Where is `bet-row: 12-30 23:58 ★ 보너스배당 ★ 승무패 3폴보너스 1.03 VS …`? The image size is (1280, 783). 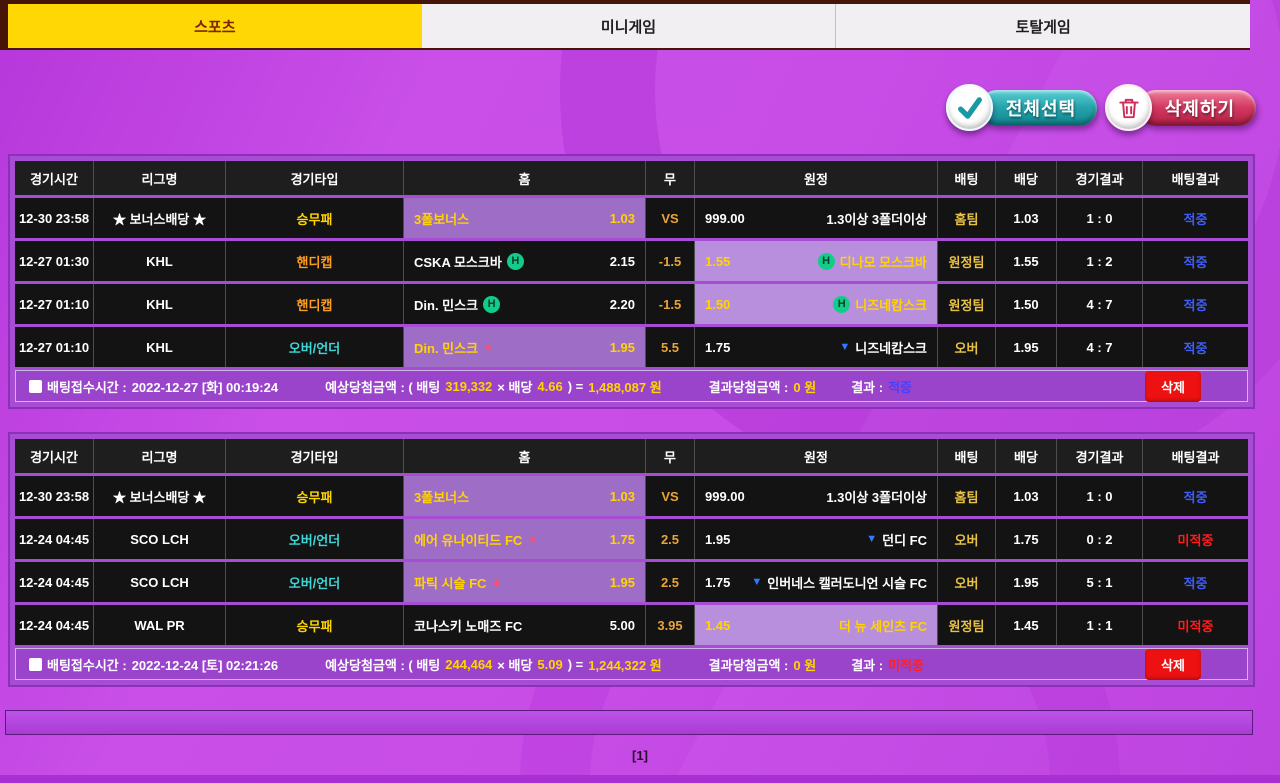
bet-row: 12-30 23:58 ★ 보너스배당 ★ 승무패 3폴보너스 1.03 VS … is located at coordinates (631, 496).